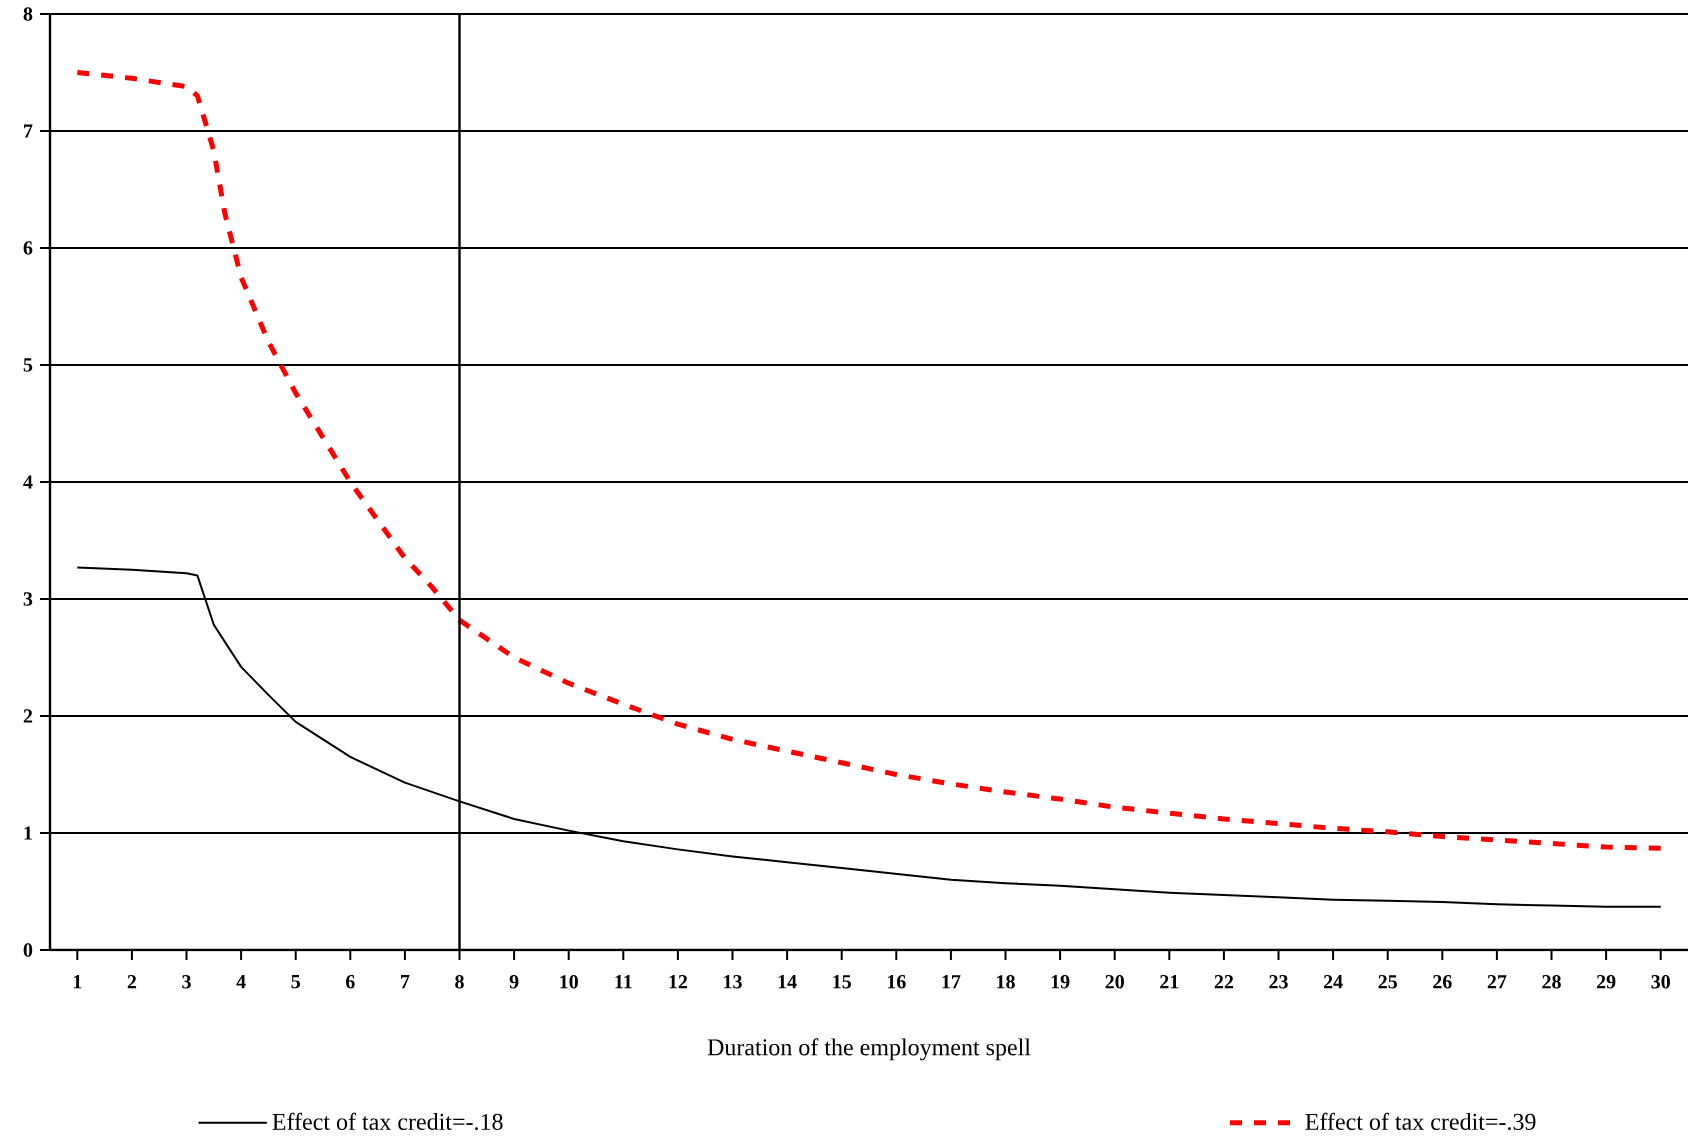  Describe the element at coordinates (1660, 982) in the screenshot. I see `x-tick-label: 30` at that location.